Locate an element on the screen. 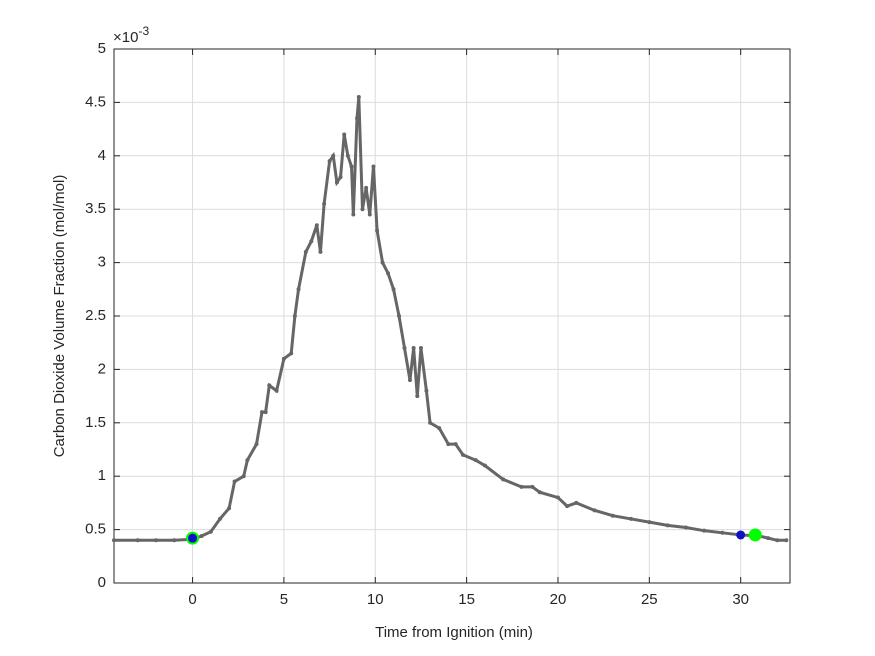  y-tick-label: 0 is located at coordinates (102, 582).